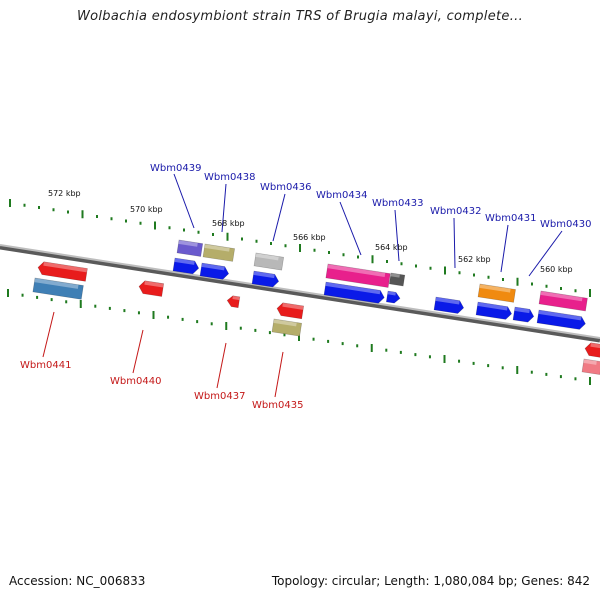  I want to click on scale-label: 568 kbp, so click(228, 223).